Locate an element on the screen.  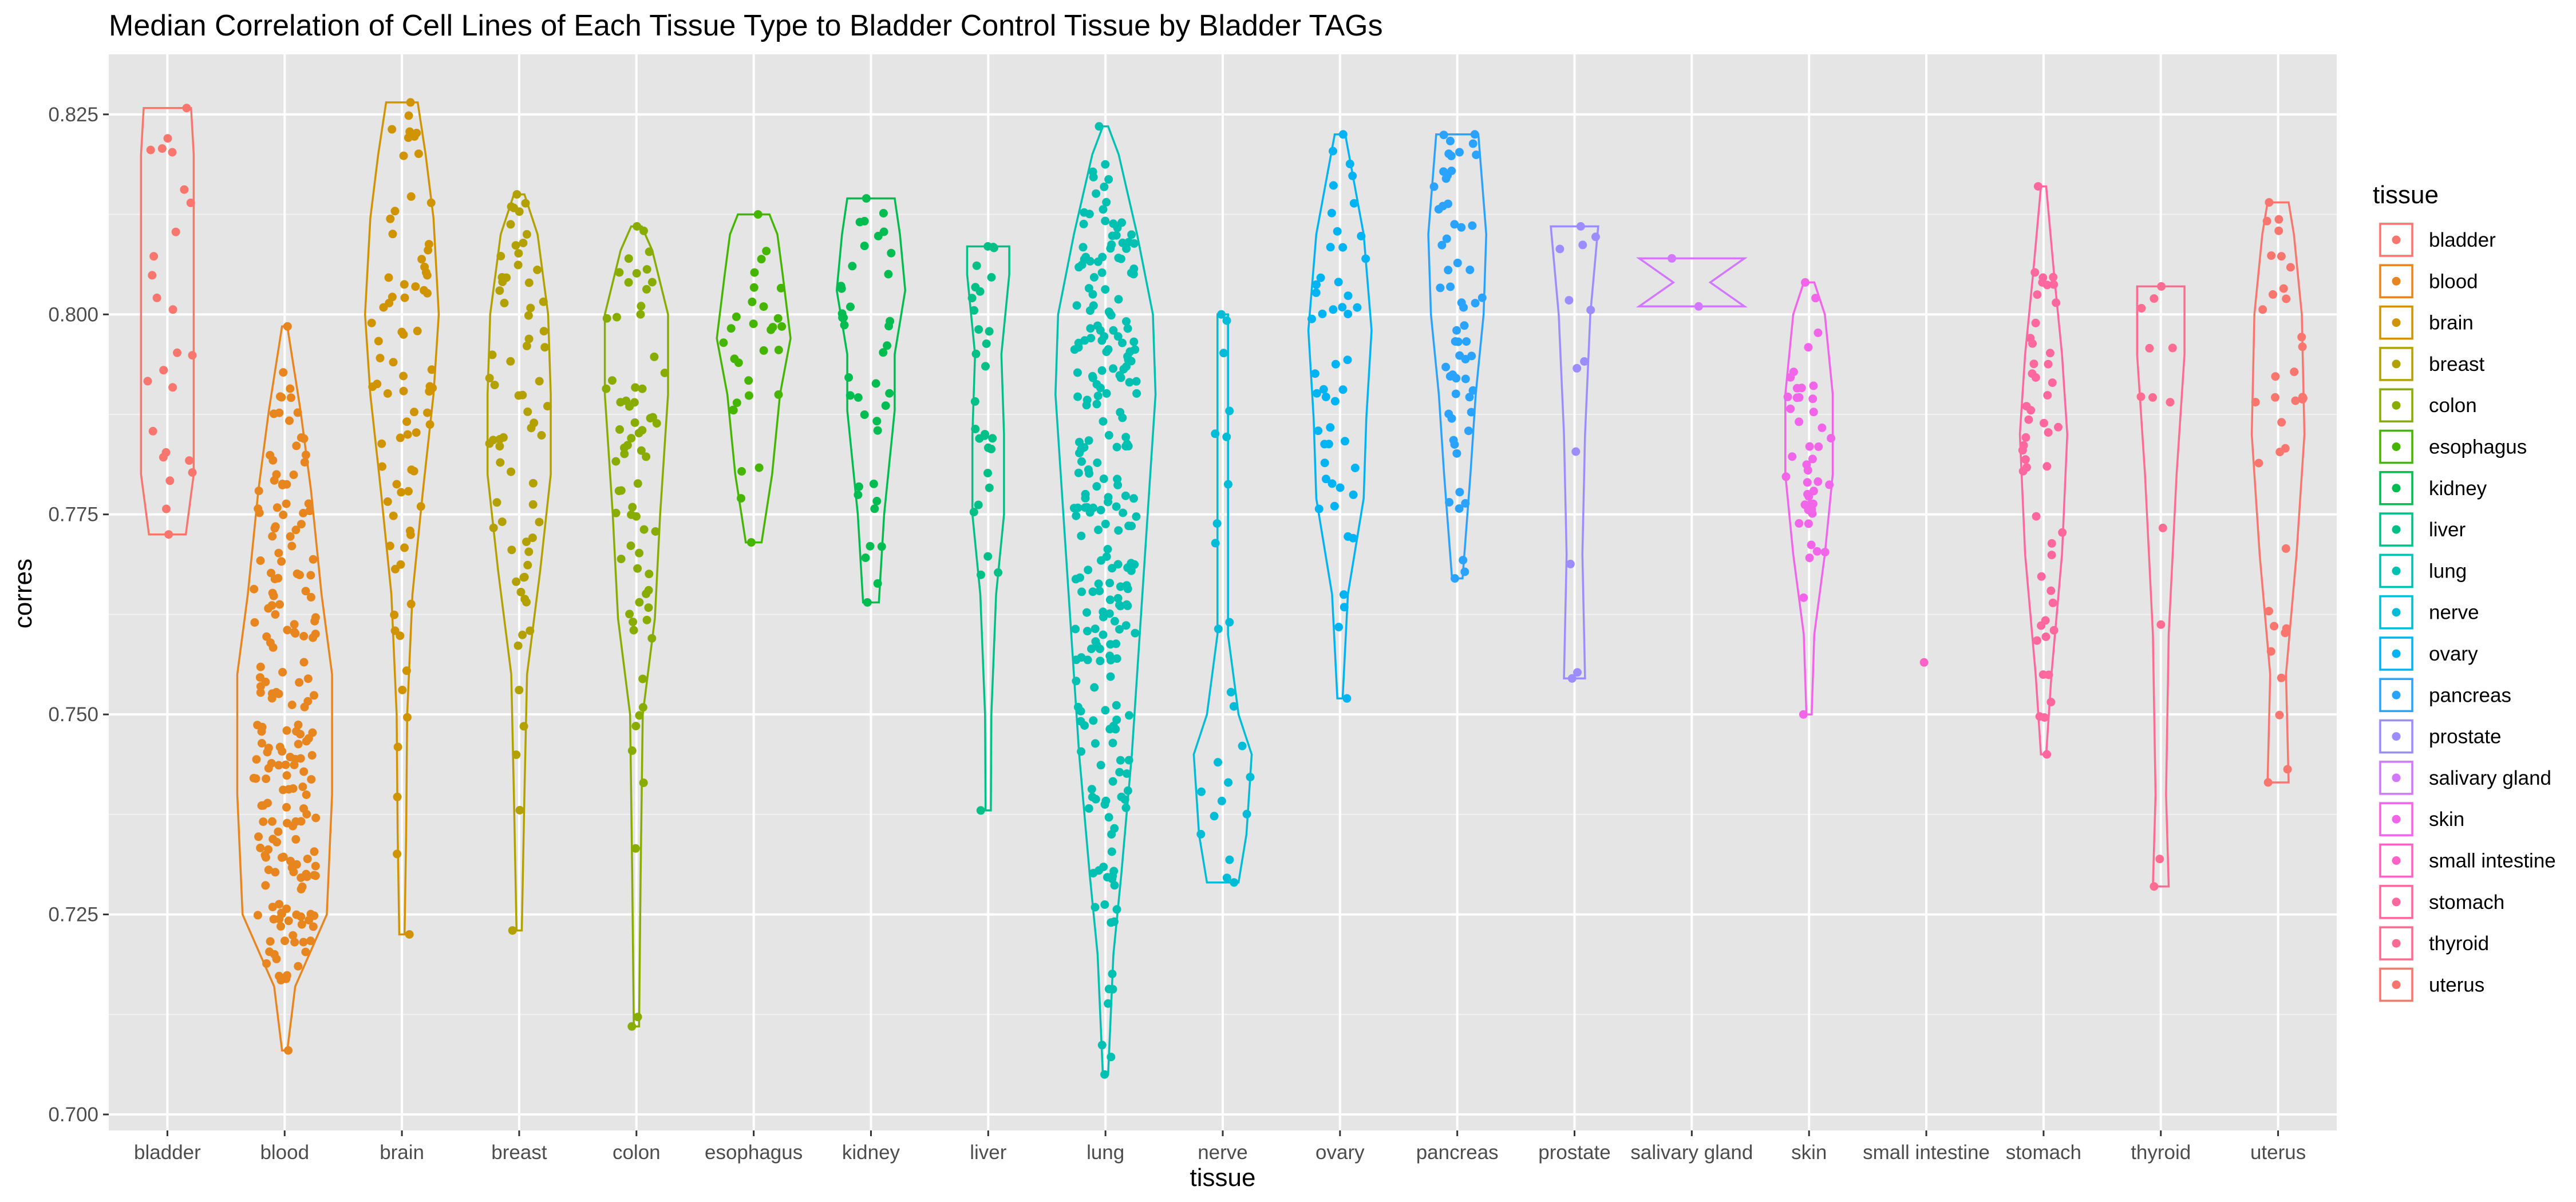
point-thyroid is located at coordinates (2152, 398).